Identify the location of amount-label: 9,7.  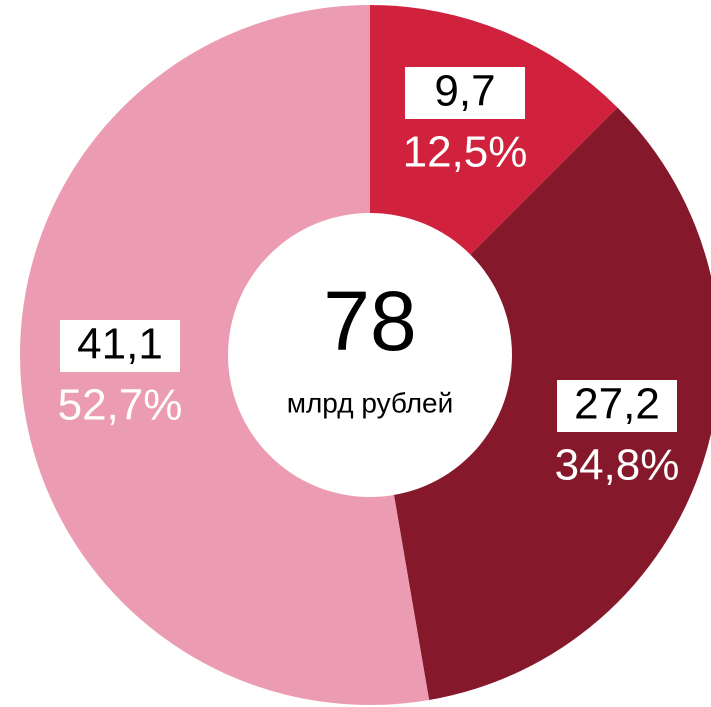
(464, 91).